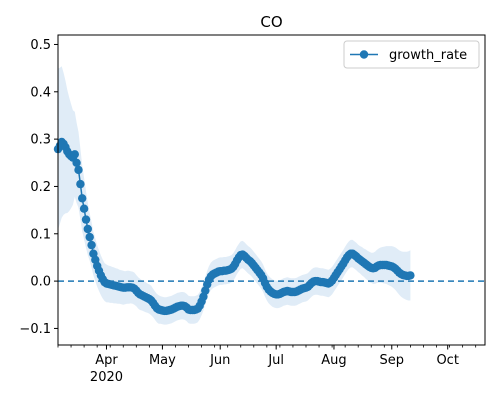 Image resolution: width=500 pixels, height=400 pixels. I want to click on x-tick-label: May, so click(162, 360).